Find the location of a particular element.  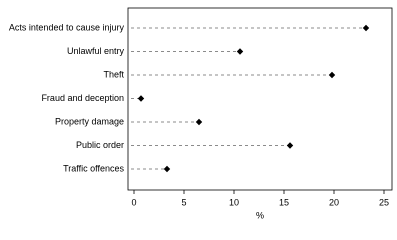

y-tick-label: Fraud and deception is located at coordinates (82, 98).